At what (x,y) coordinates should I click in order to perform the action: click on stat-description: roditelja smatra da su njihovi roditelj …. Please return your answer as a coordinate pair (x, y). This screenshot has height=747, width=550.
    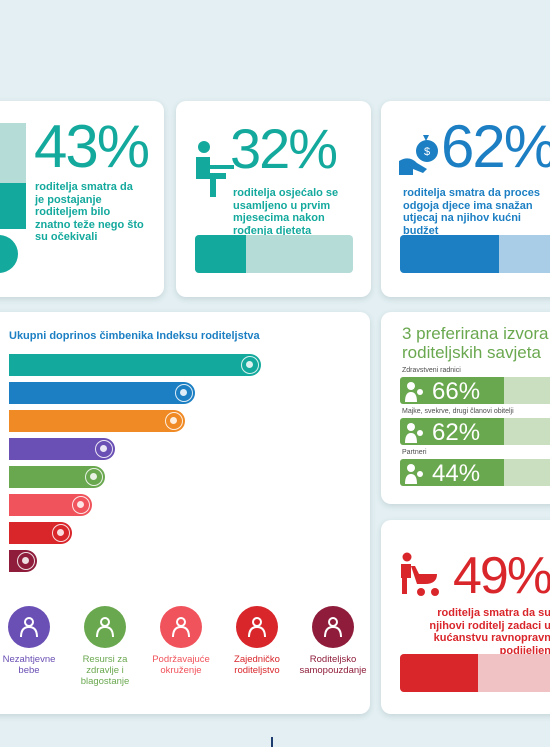
    Looking at the image, I should click on (489, 632).